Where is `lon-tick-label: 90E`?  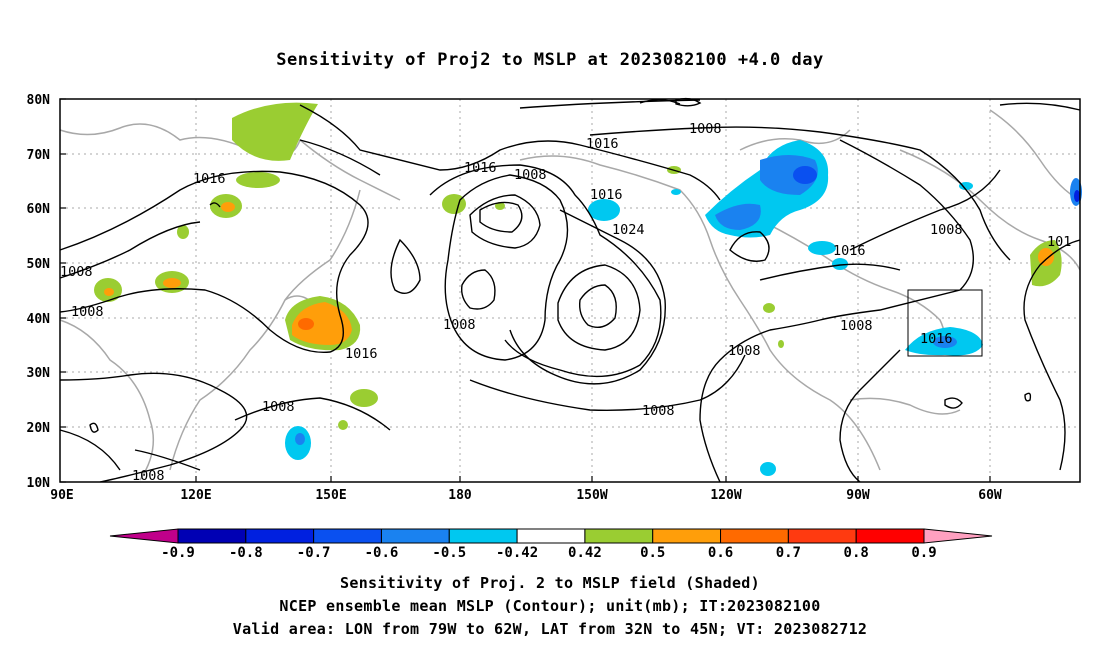 lon-tick-label: 90E is located at coordinates (61, 495).